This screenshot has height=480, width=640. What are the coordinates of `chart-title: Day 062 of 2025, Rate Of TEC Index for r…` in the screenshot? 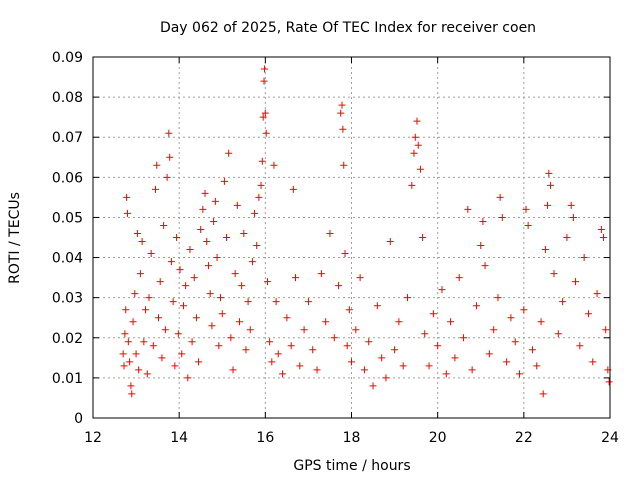 It's located at (348, 28).